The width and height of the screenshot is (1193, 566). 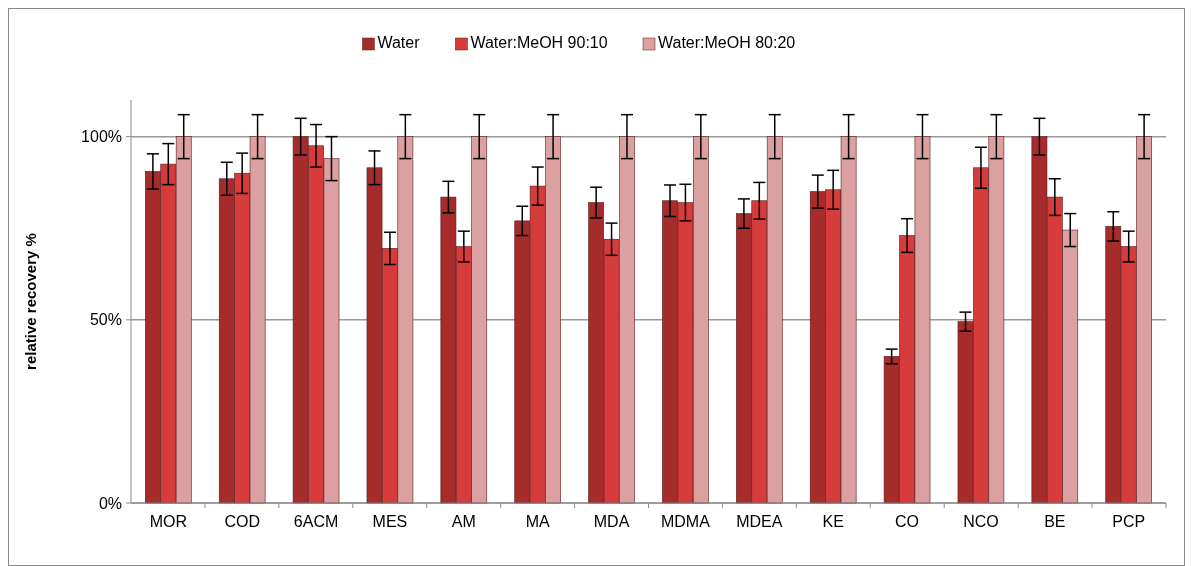 What do you see at coordinates (685, 521) in the screenshot?
I see `x-tick-label: MDMA` at bounding box center [685, 521].